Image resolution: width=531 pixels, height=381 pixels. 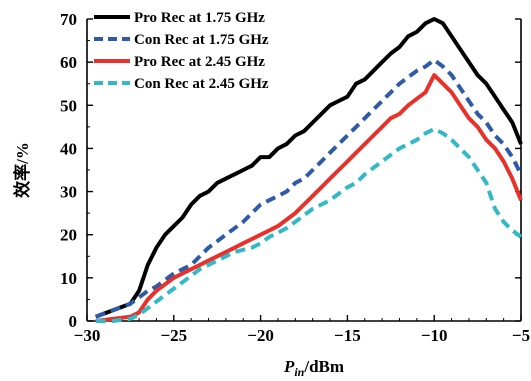 What do you see at coordinates (323, 366) in the screenshot?
I see `x-axis-title-unit: /dBm` at bounding box center [323, 366].